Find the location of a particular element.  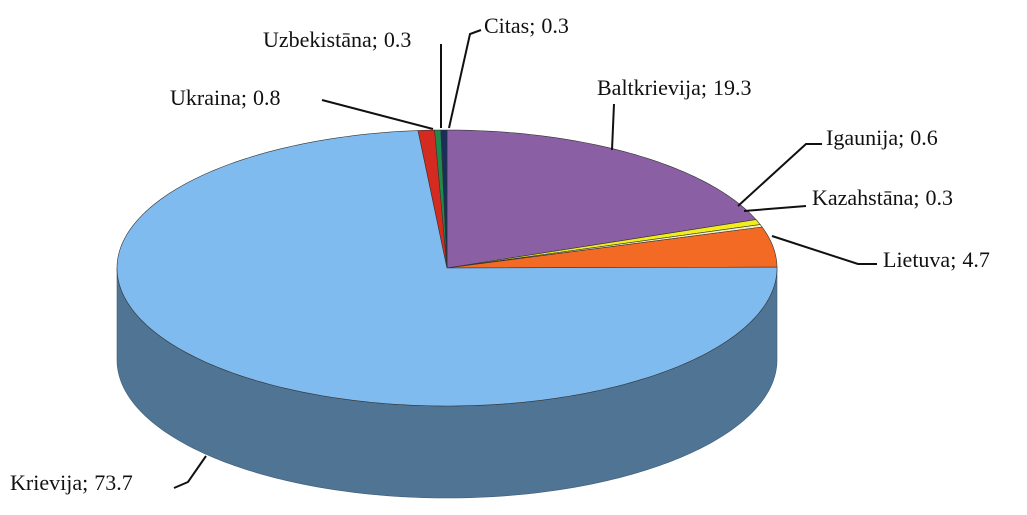

slice-label: Kazahstāna; 0.3 is located at coordinates (882, 197).